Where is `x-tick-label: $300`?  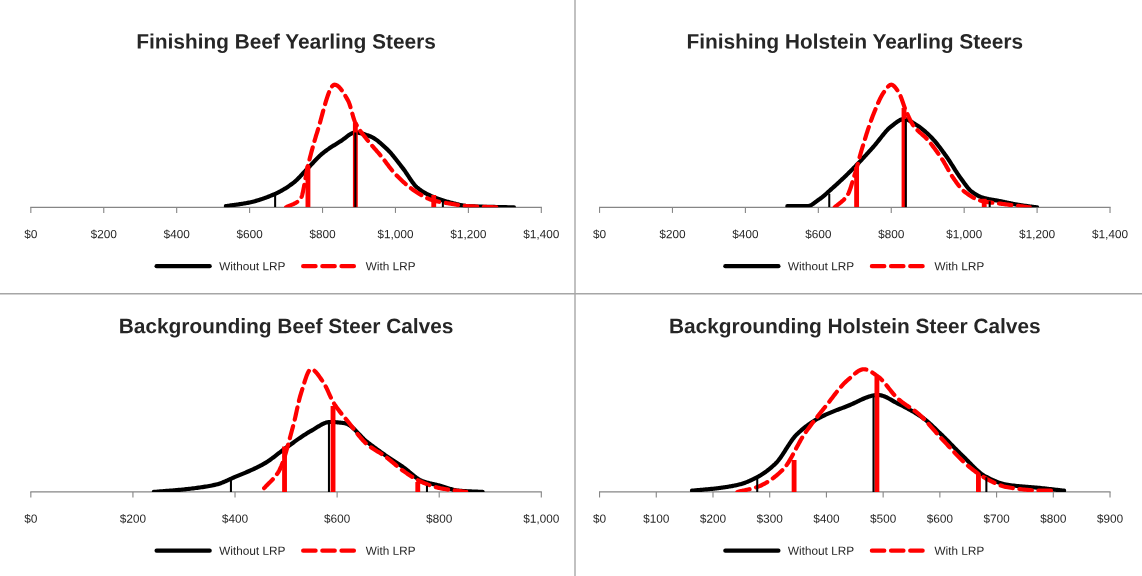
x-tick-label: $300 is located at coordinates (769, 518).